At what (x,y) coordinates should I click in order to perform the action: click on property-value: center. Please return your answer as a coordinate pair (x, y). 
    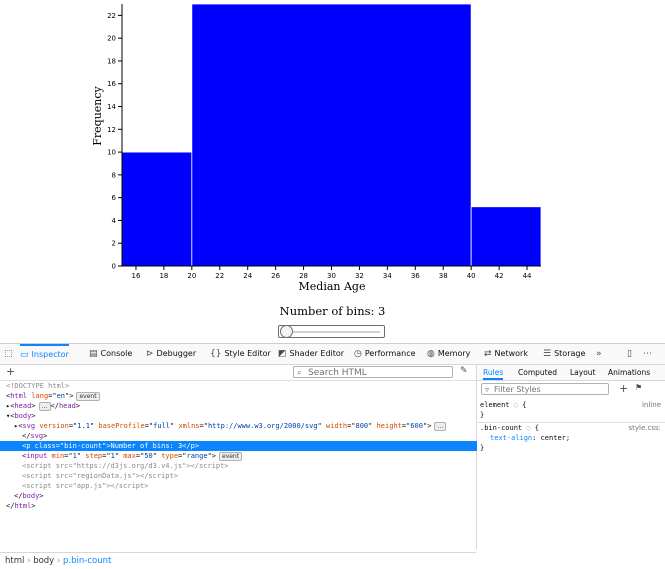
    Looking at the image, I should click on (553, 438).